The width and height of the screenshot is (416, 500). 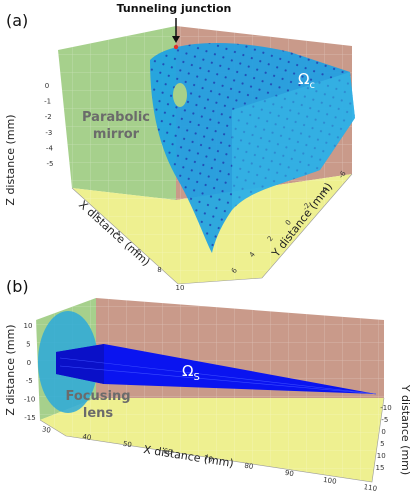 I want to click on panel-b-x-tick: 110, so click(x=370, y=488).